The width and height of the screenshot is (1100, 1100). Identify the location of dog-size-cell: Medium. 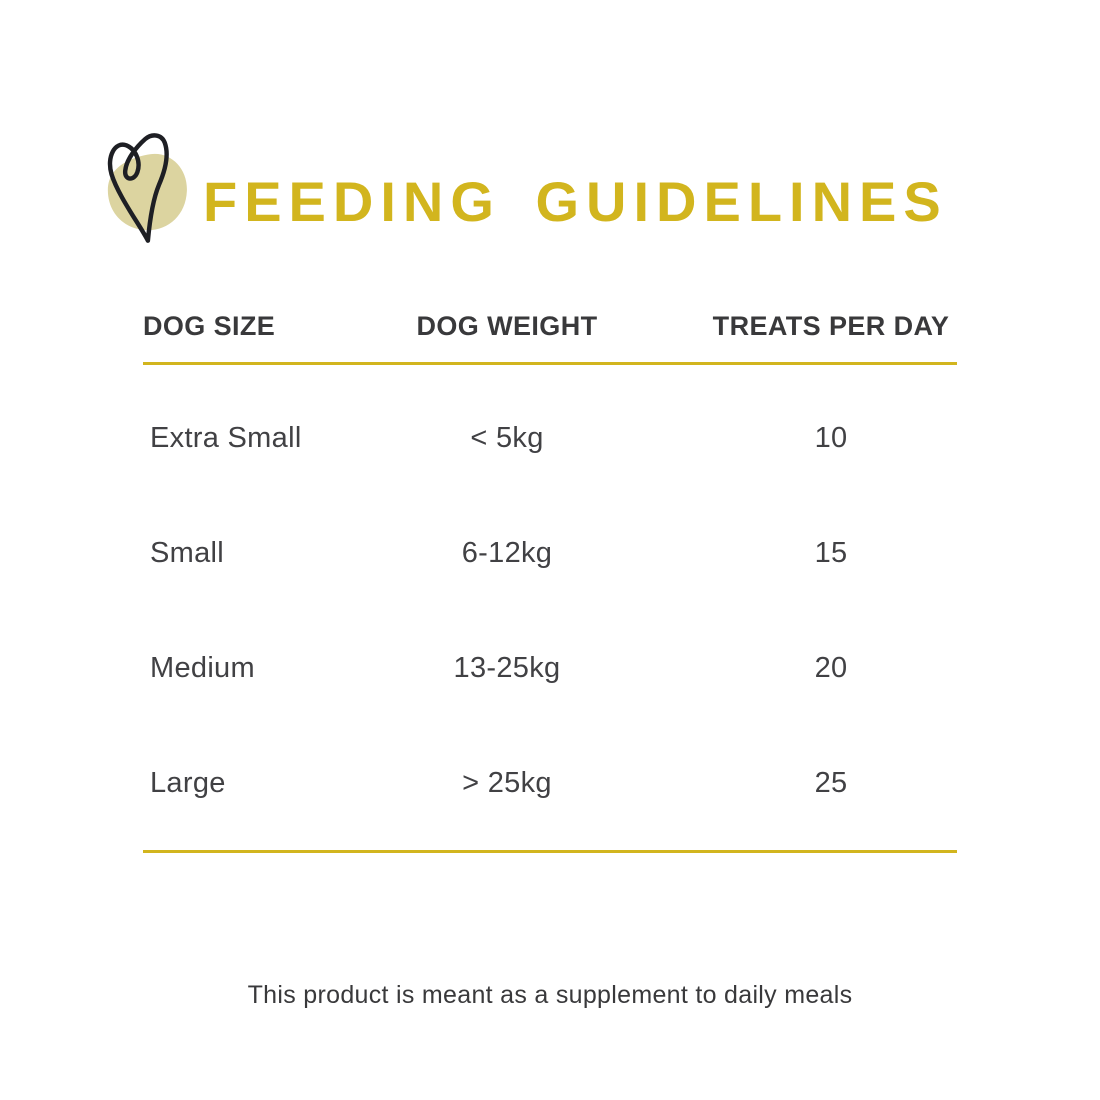
(202, 668).